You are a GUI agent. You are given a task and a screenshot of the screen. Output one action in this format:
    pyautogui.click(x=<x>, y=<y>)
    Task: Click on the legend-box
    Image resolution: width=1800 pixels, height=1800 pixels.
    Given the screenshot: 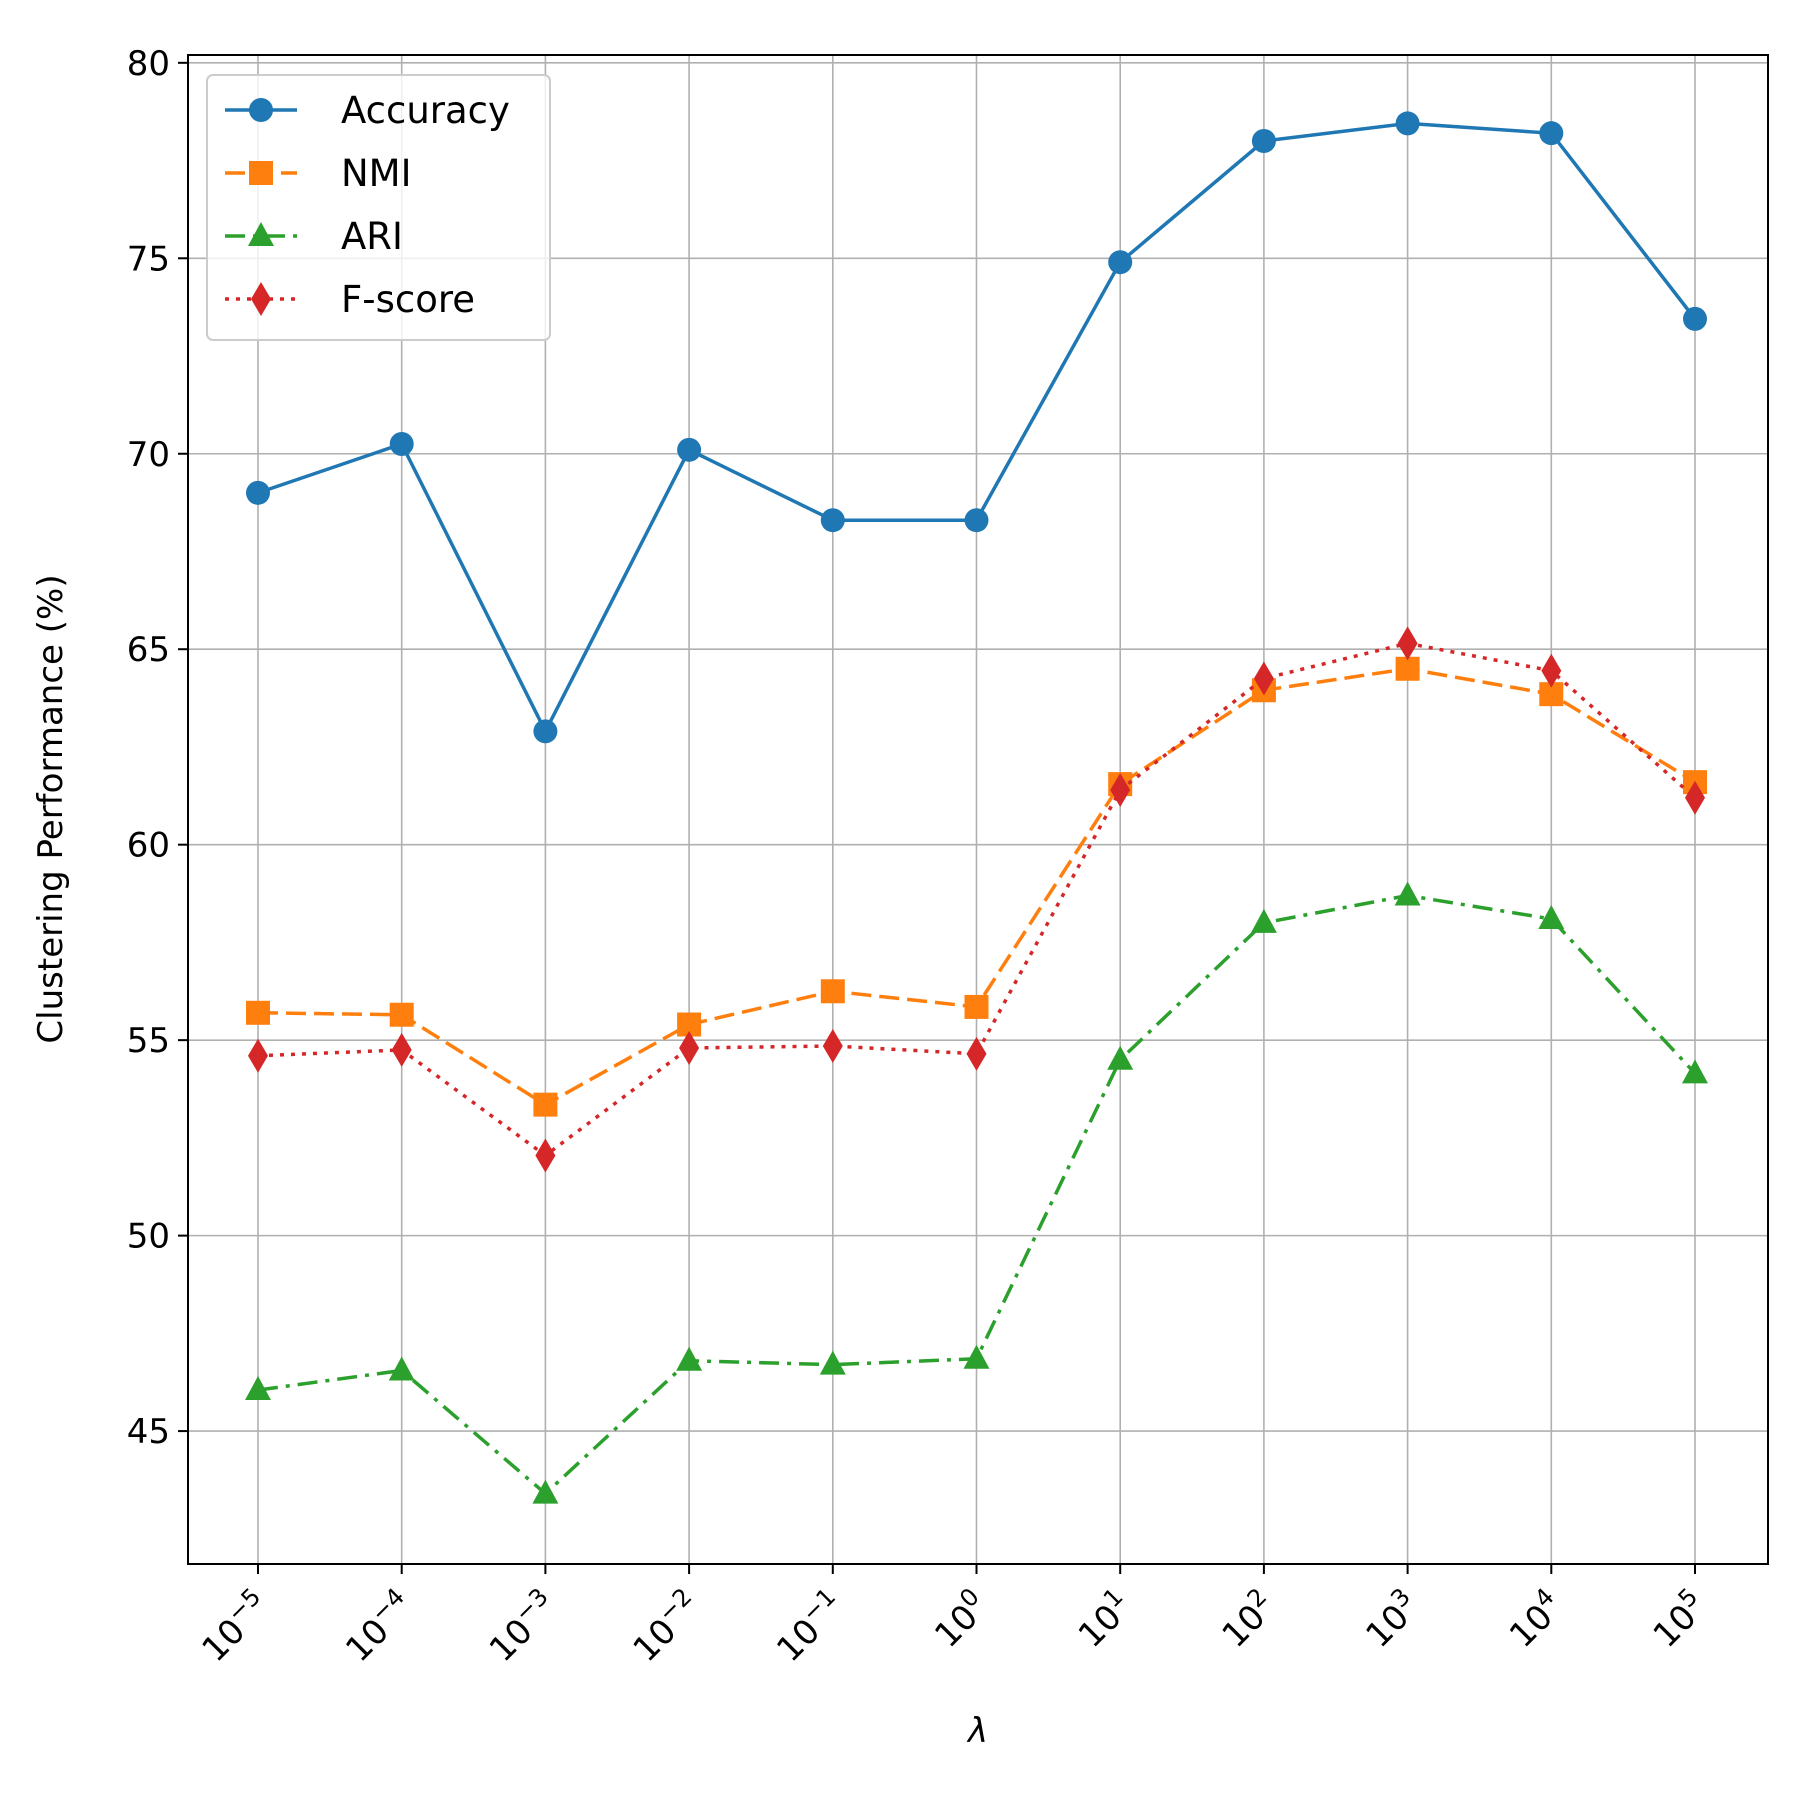 What is the action you would take?
    pyautogui.click(x=378, y=207)
    